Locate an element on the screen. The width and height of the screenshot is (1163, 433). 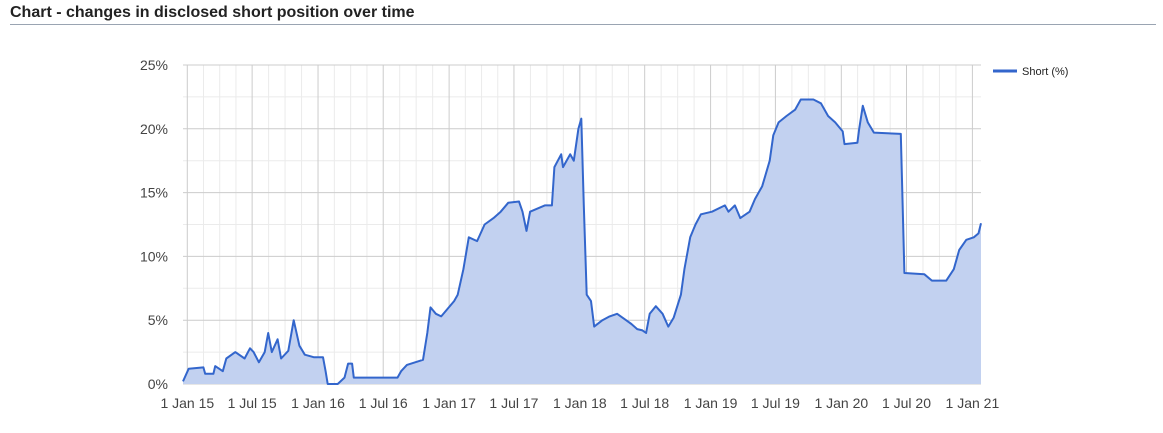
y-tick-label: 0% is located at coordinates (158, 384).